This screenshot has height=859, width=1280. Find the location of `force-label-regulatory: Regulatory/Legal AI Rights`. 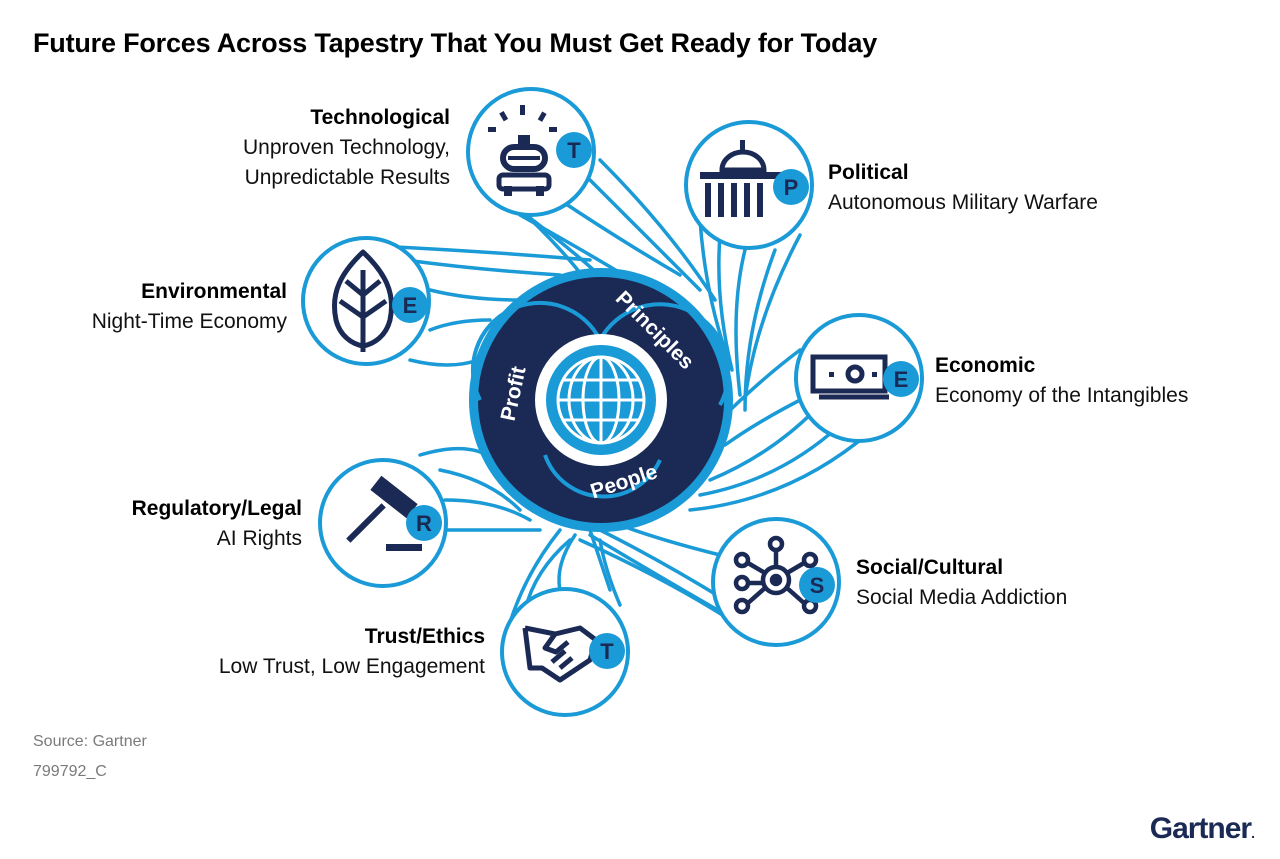

force-label-regulatory: Regulatory/Legal AI Rights is located at coordinates (217, 524).